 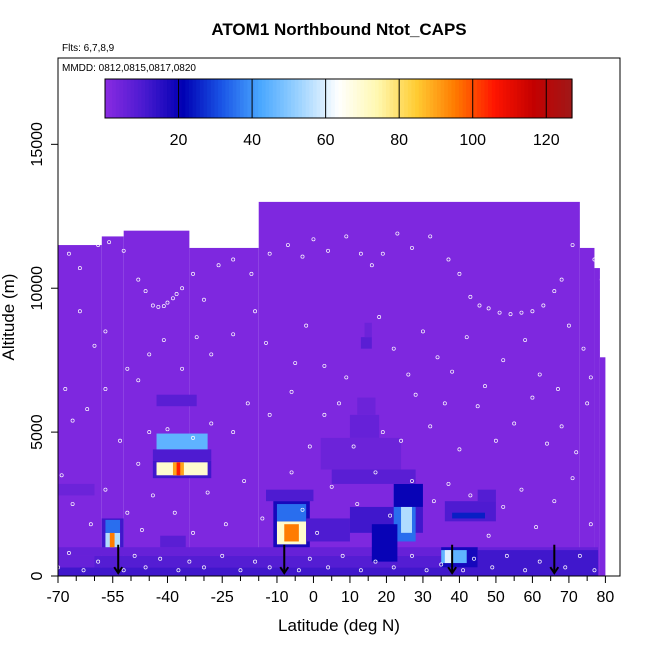 I want to click on arrow-marker, so click(x=284, y=559).